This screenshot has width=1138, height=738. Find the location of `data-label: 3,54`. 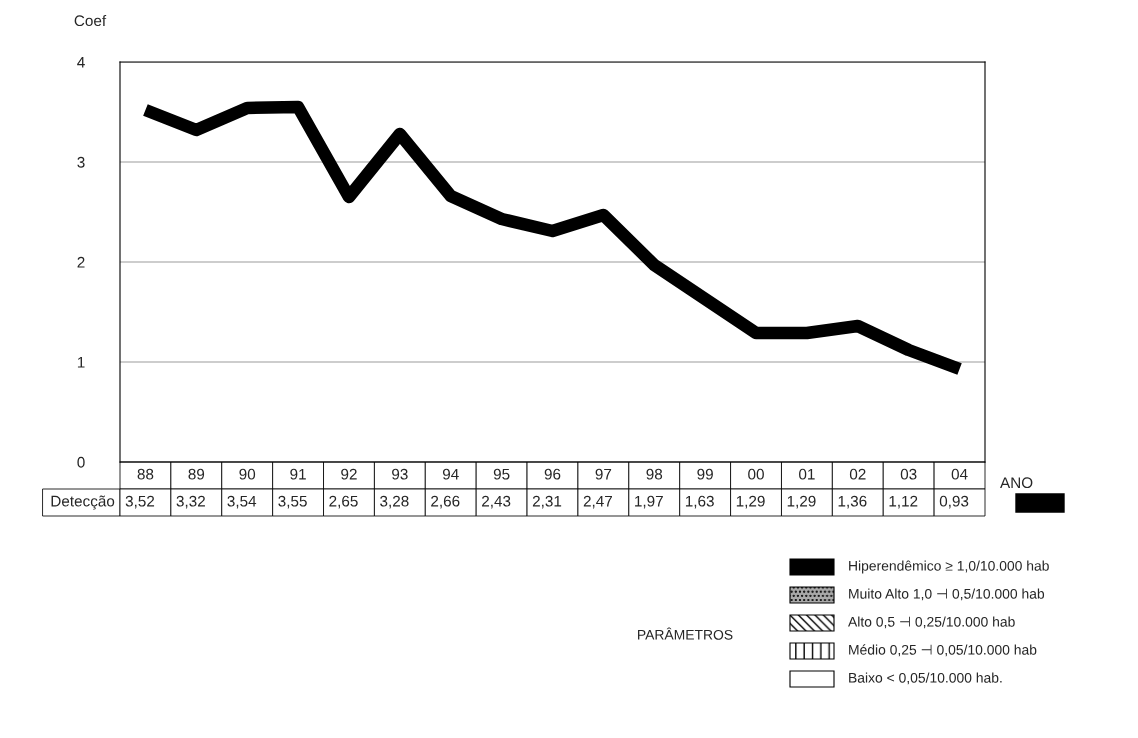

data-label: 3,54 is located at coordinates (242, 502).